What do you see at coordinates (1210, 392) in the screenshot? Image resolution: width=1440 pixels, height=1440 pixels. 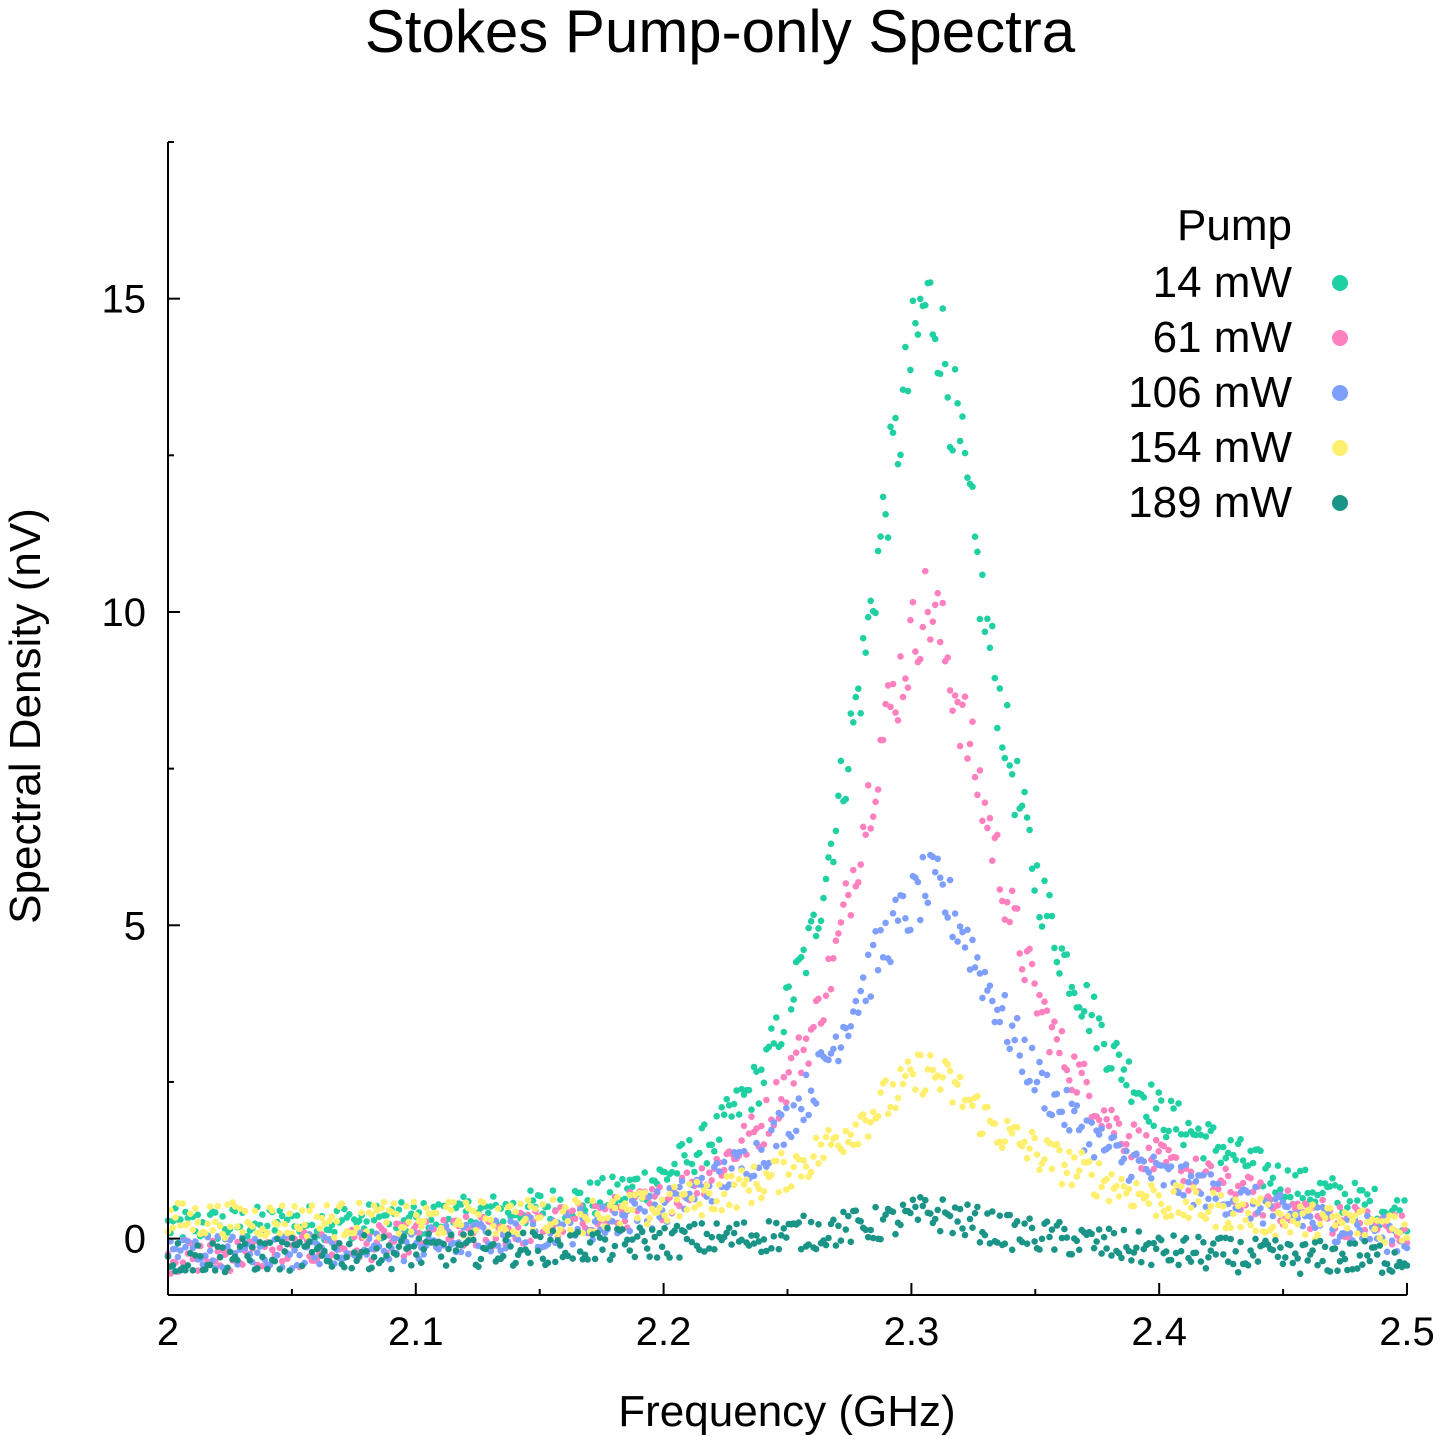 I see `legend-label: 106 mW` at bounding box center [1210, 392].